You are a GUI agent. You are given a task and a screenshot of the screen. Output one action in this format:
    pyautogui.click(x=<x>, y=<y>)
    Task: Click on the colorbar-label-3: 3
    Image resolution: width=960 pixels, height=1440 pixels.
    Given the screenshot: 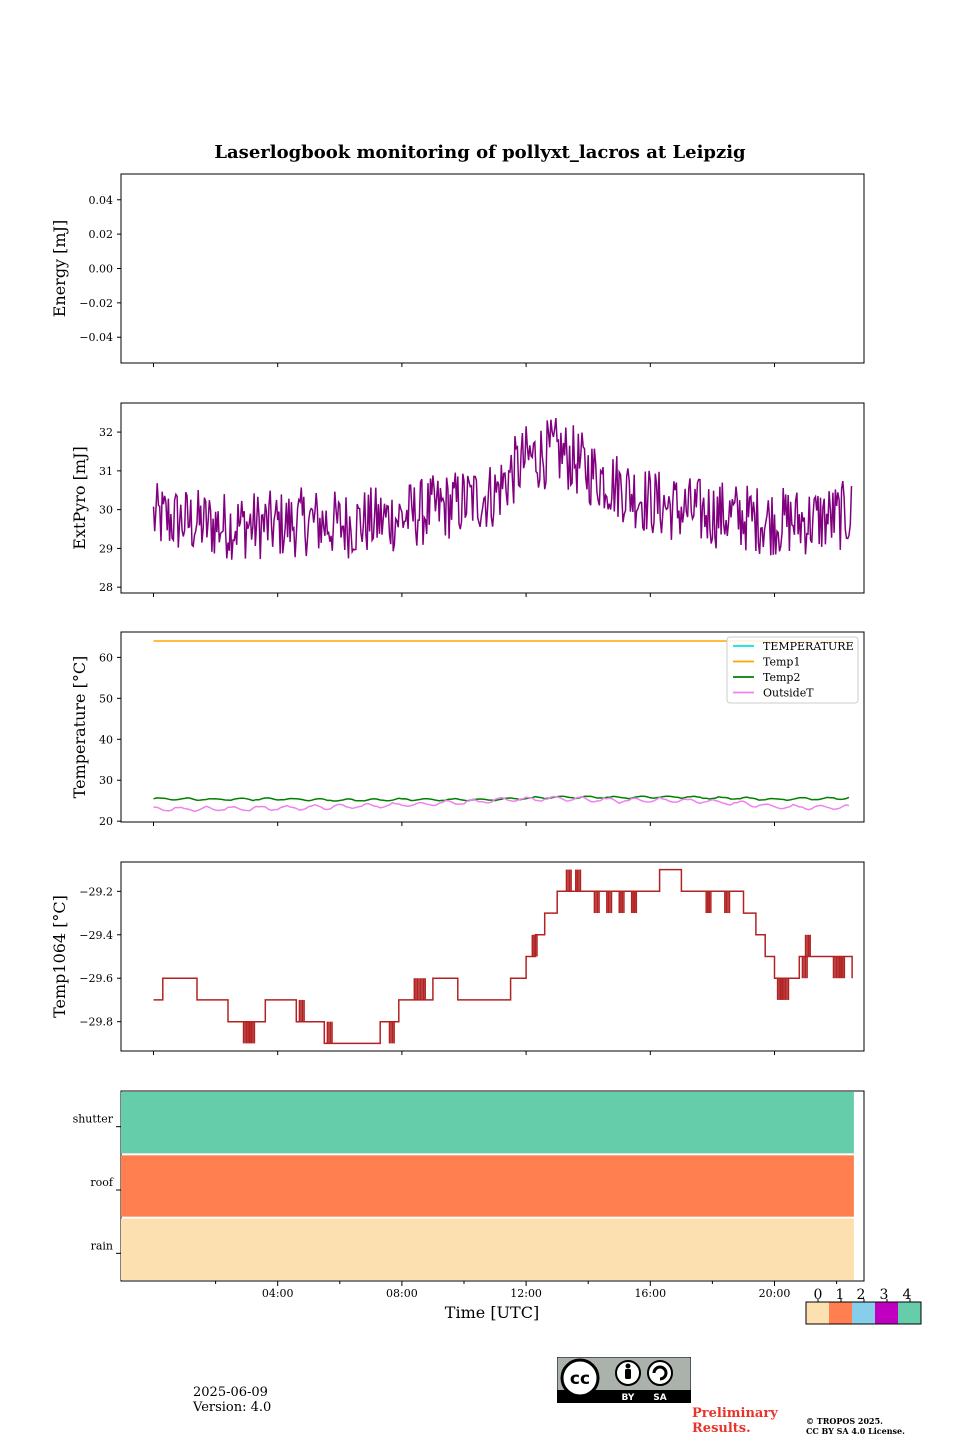 What is the action you would take?
    pyautogui.click(x=884, y=1295)
    